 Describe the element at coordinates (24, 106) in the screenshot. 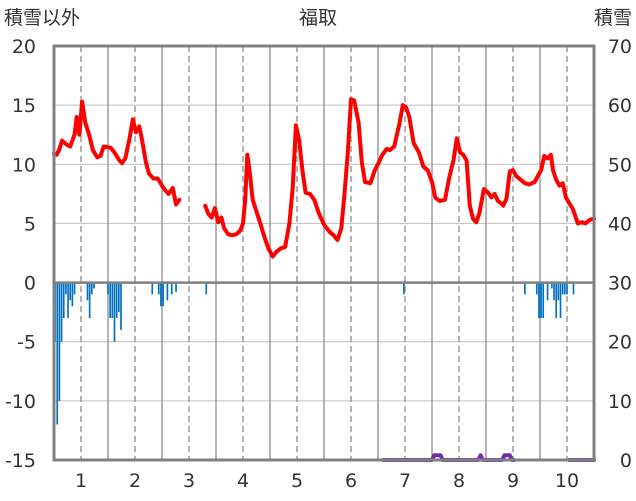

I see `left-tick-label: 15` at that location.